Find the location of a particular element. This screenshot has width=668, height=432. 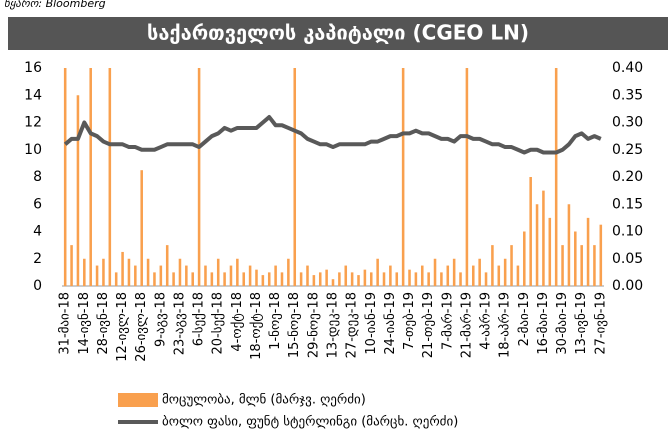

chart-title: საქართველოს კაპიტალი (CGEO LN) is located at coordinates (338, 33).